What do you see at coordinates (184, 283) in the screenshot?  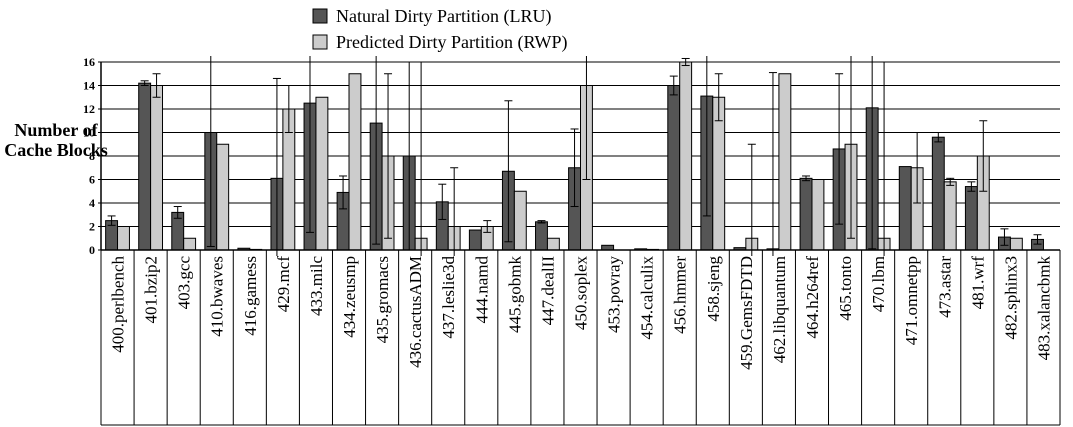 I see `x-tick-label: 403.gcc` at bounding box center [184, 283].